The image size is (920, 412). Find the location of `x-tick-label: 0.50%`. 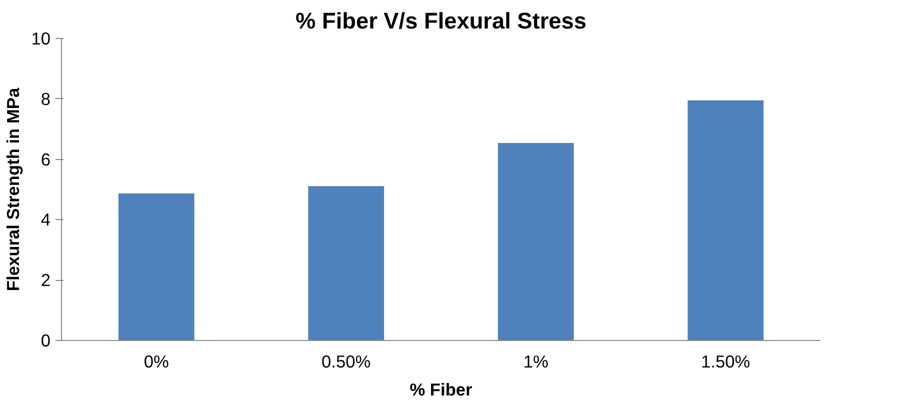

x-tick-label: 0.50% is located at coordinates (346, 362).